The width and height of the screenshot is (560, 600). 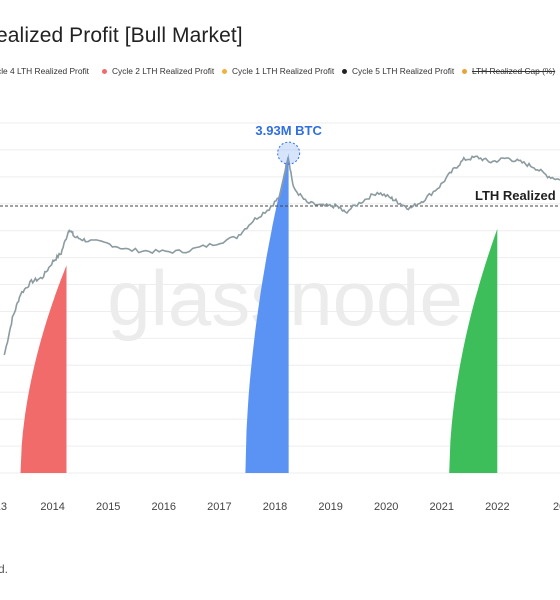 I want to click on x-tick-label: 202, so click(x=556, y=507).